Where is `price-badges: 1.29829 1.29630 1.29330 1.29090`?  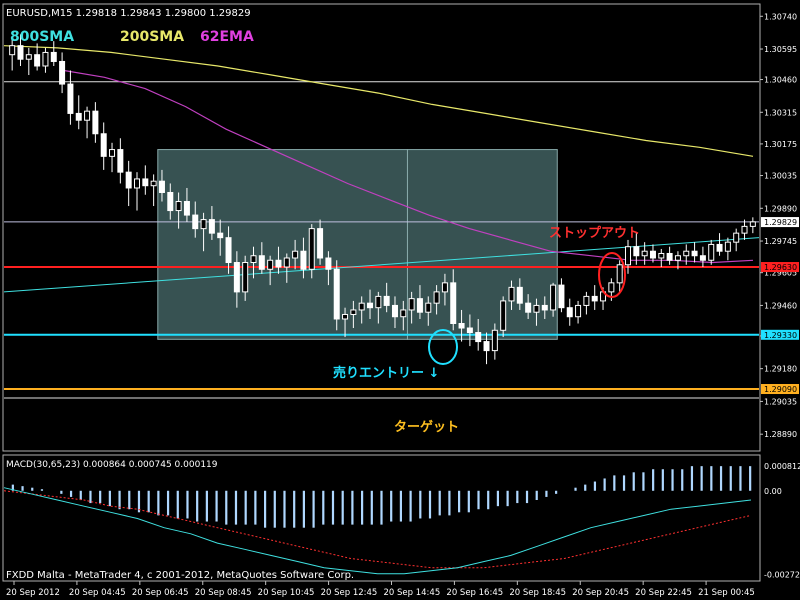
price-badges: 1.29829 1.29630 1.29330 1.29090 is located at coordinates (780, 306).